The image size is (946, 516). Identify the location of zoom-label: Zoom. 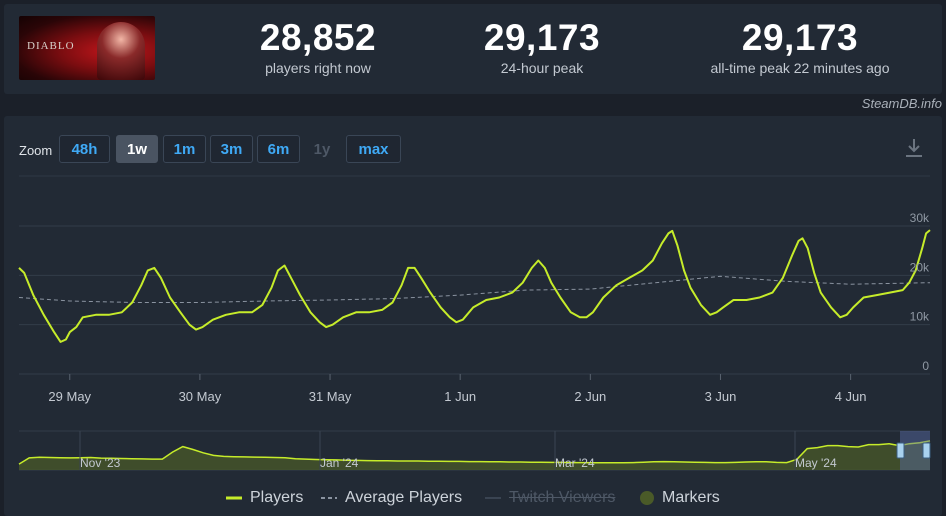
(36, 150).